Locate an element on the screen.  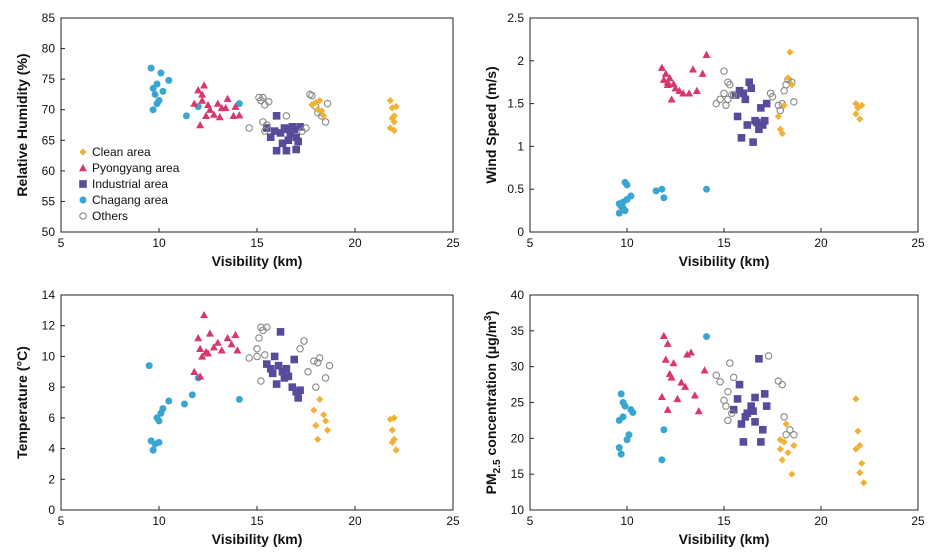
y-axis-label: Relative Humidity (%) is located at coordinates (22, 124).